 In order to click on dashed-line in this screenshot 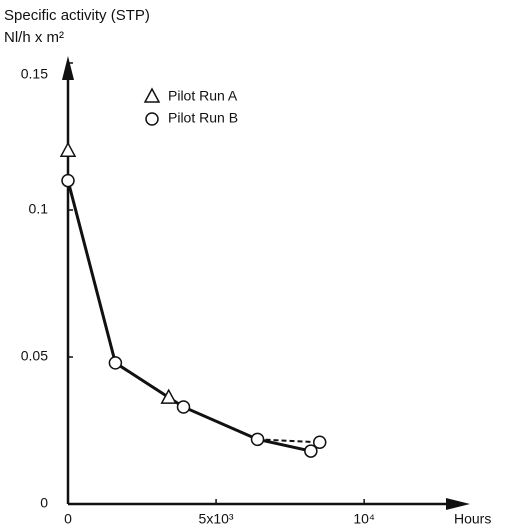, I will do `click(288, 441)`.